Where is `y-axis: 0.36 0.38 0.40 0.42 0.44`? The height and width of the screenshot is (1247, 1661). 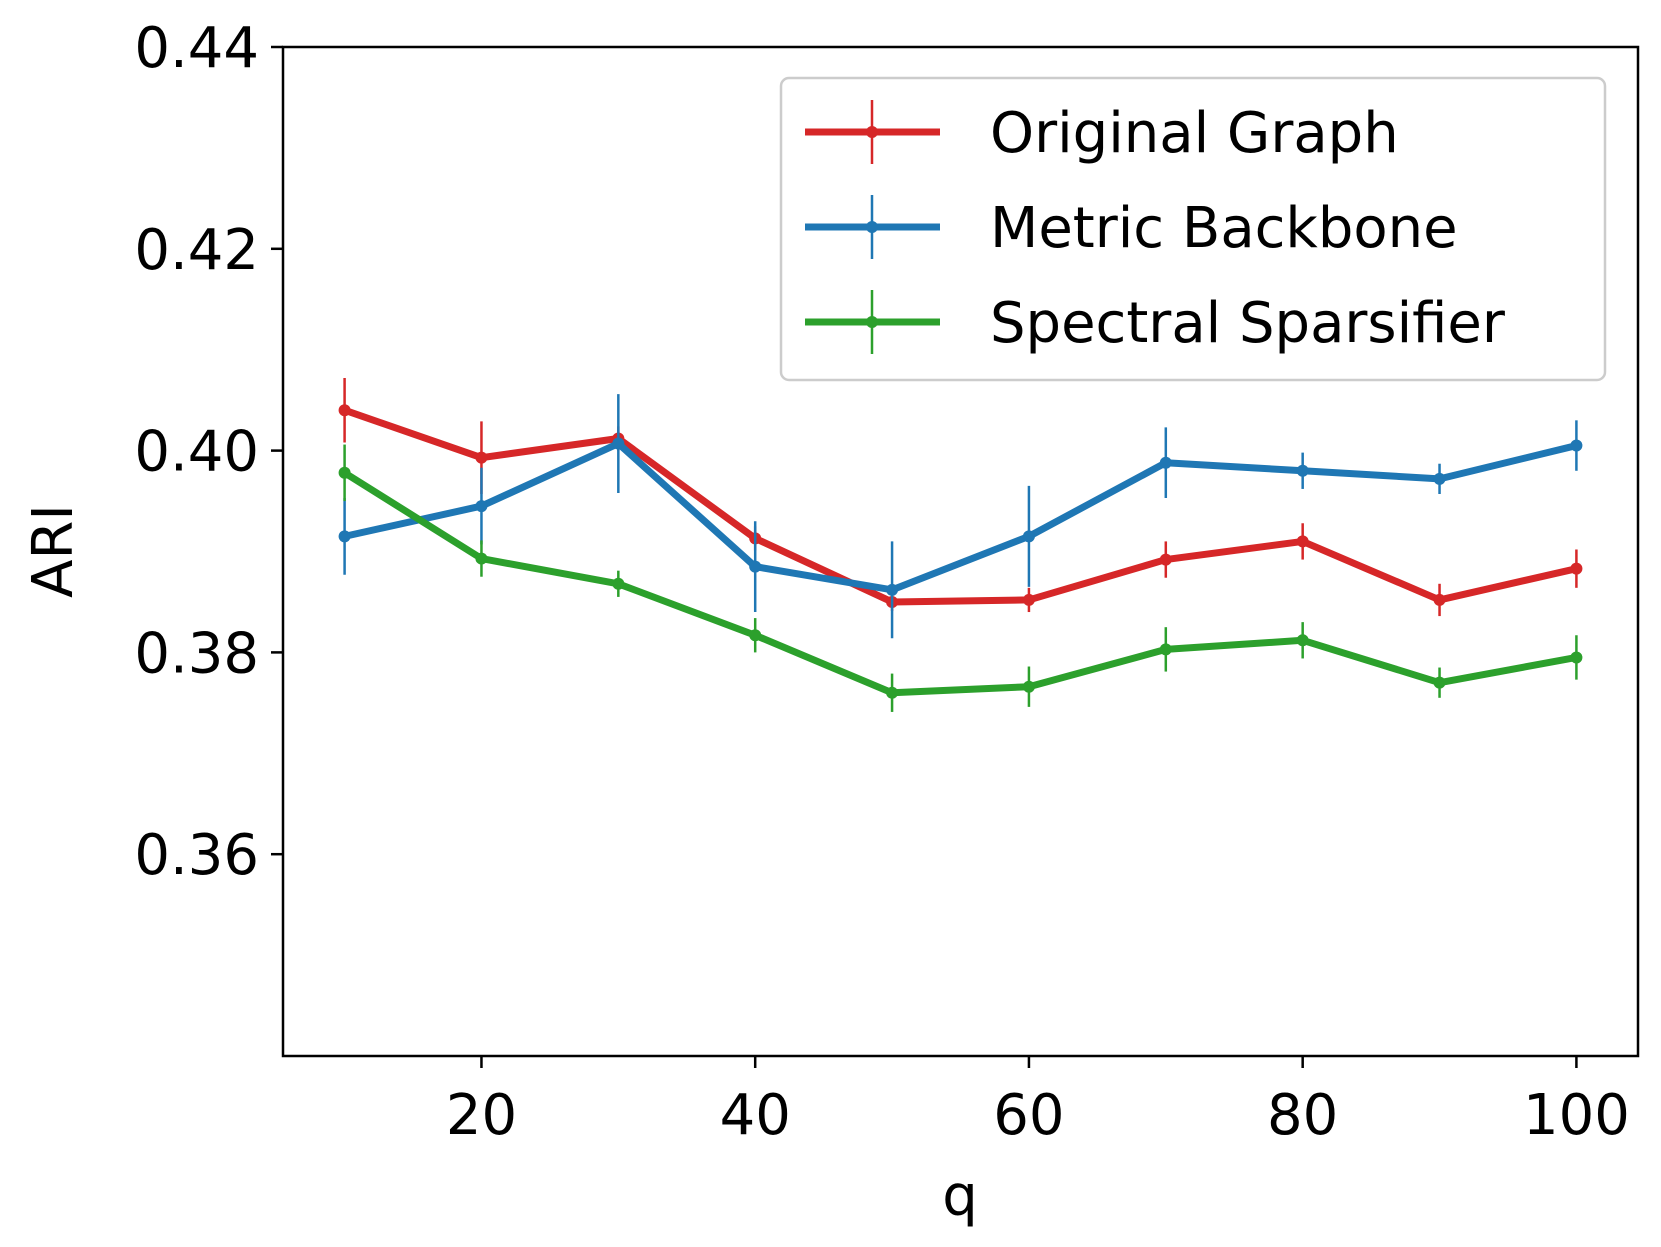 y-axis: 0.36 0.38 0.40 0.42 0.44 is located at coordinates (208, 452).